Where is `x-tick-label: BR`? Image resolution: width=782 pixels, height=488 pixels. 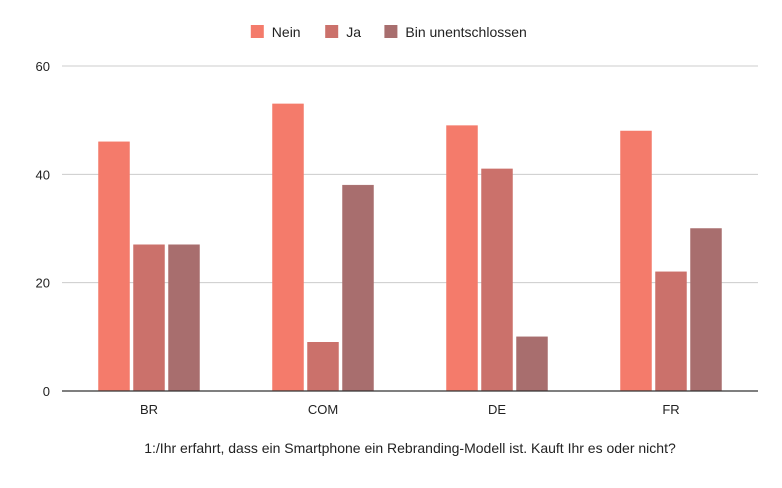 x-tick-label: BR is located at coordinates (149, 409).